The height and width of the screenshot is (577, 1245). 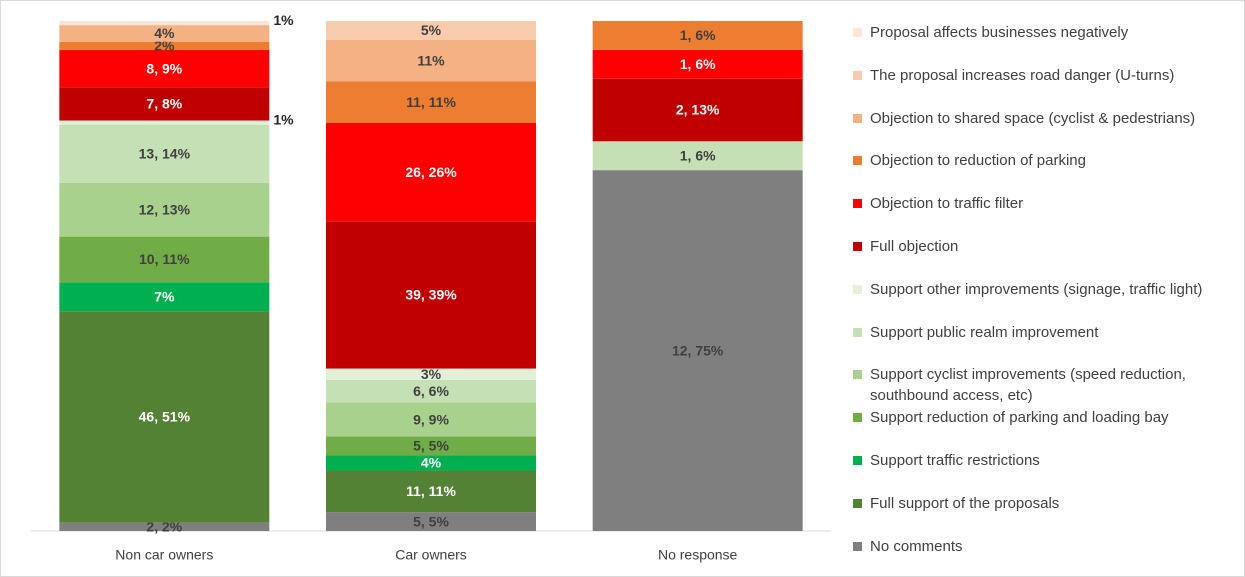 I want to click on legend-label: Support traffic restrictions, so click(x=955, y=460).